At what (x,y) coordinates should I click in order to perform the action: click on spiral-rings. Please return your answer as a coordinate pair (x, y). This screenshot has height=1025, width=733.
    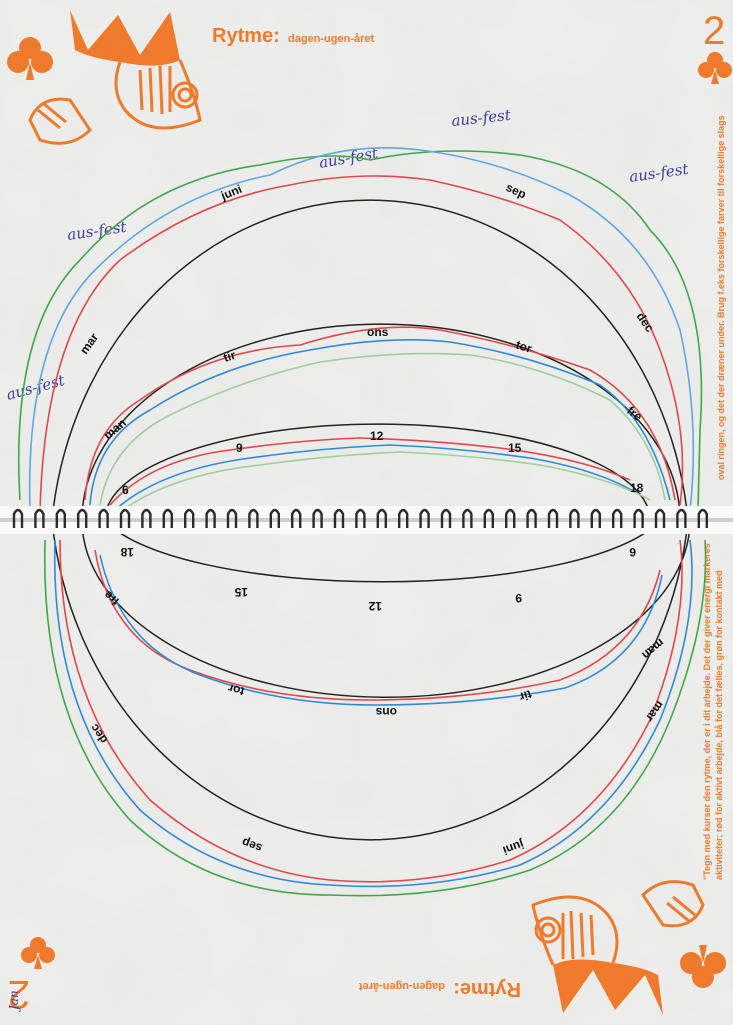
    Looking at the image, I should click on (360, 518).